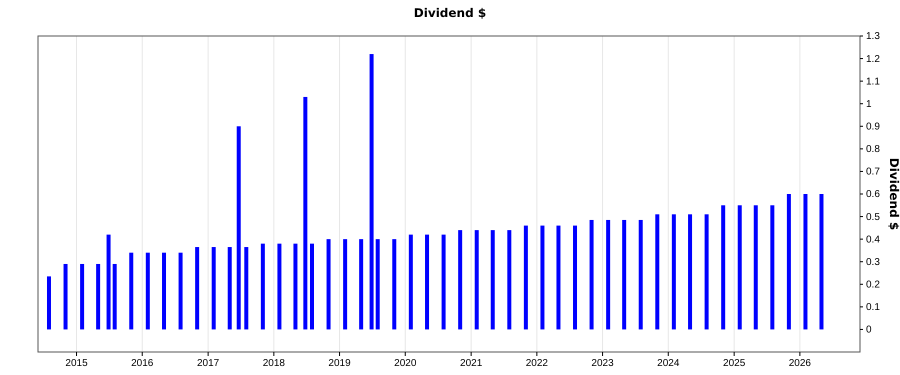 The width and height of the screenshot is (900, 375). What do you see at coordinates (602, 364) in the screenshot?
I see `x-tick-label: 2023` at bounding box center [602, 364].